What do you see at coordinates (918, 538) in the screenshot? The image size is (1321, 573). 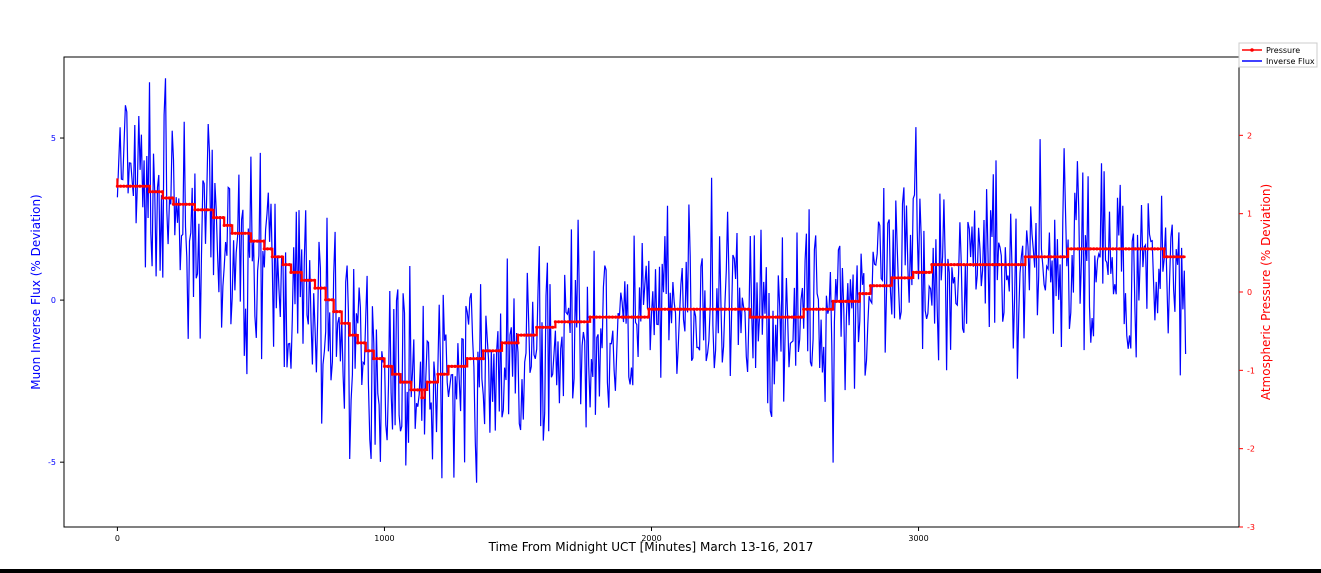 I see `x-tick-label: 3000` at bounding box center [918, 538].